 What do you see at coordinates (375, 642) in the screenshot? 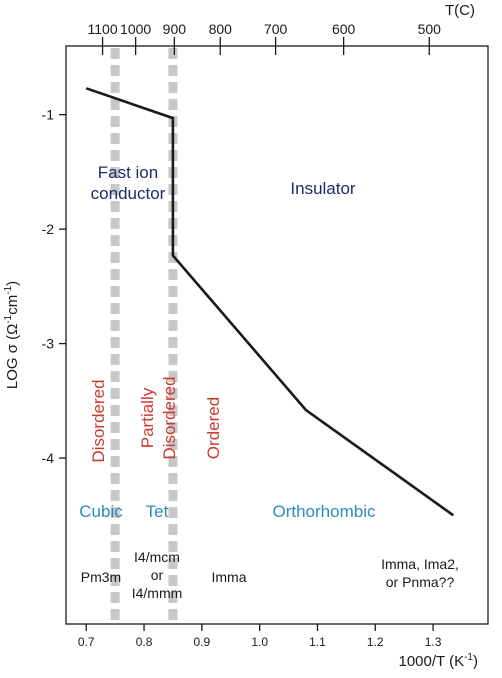
I see `x-tick-label: 1.2` at bounding box center [375, 642].